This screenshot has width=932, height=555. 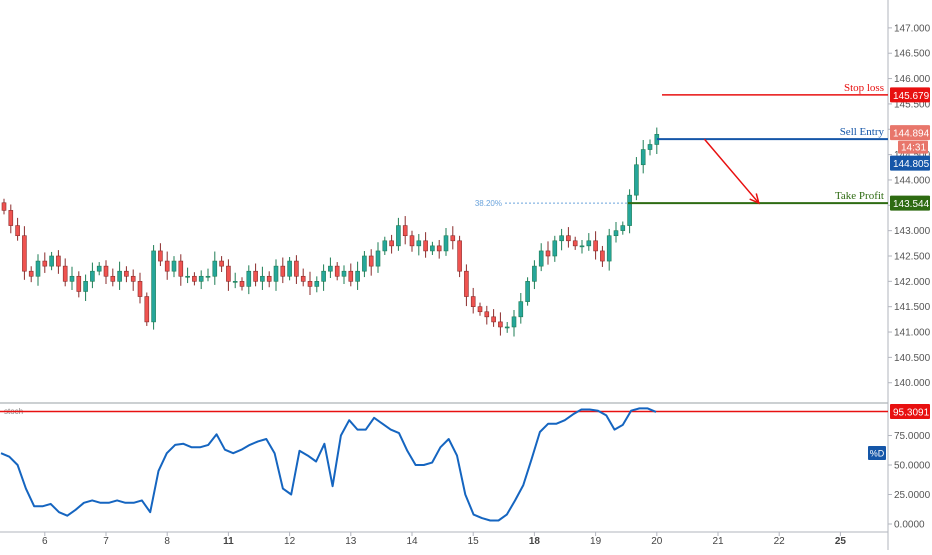 I want to click on osc-tick-label: 25.0000, so click(x=912, y=495).